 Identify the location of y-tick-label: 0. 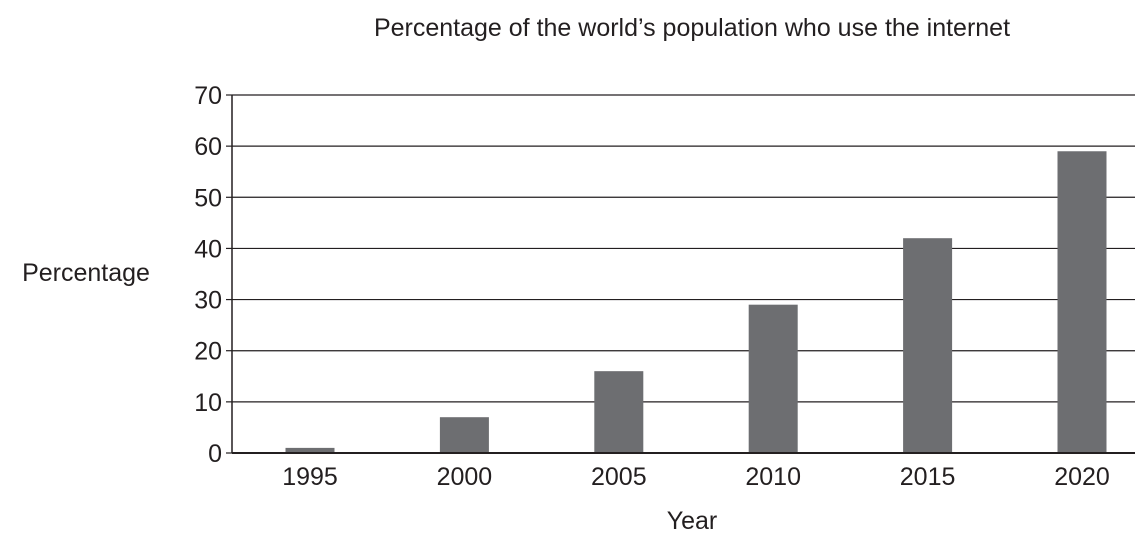
(215, 454).